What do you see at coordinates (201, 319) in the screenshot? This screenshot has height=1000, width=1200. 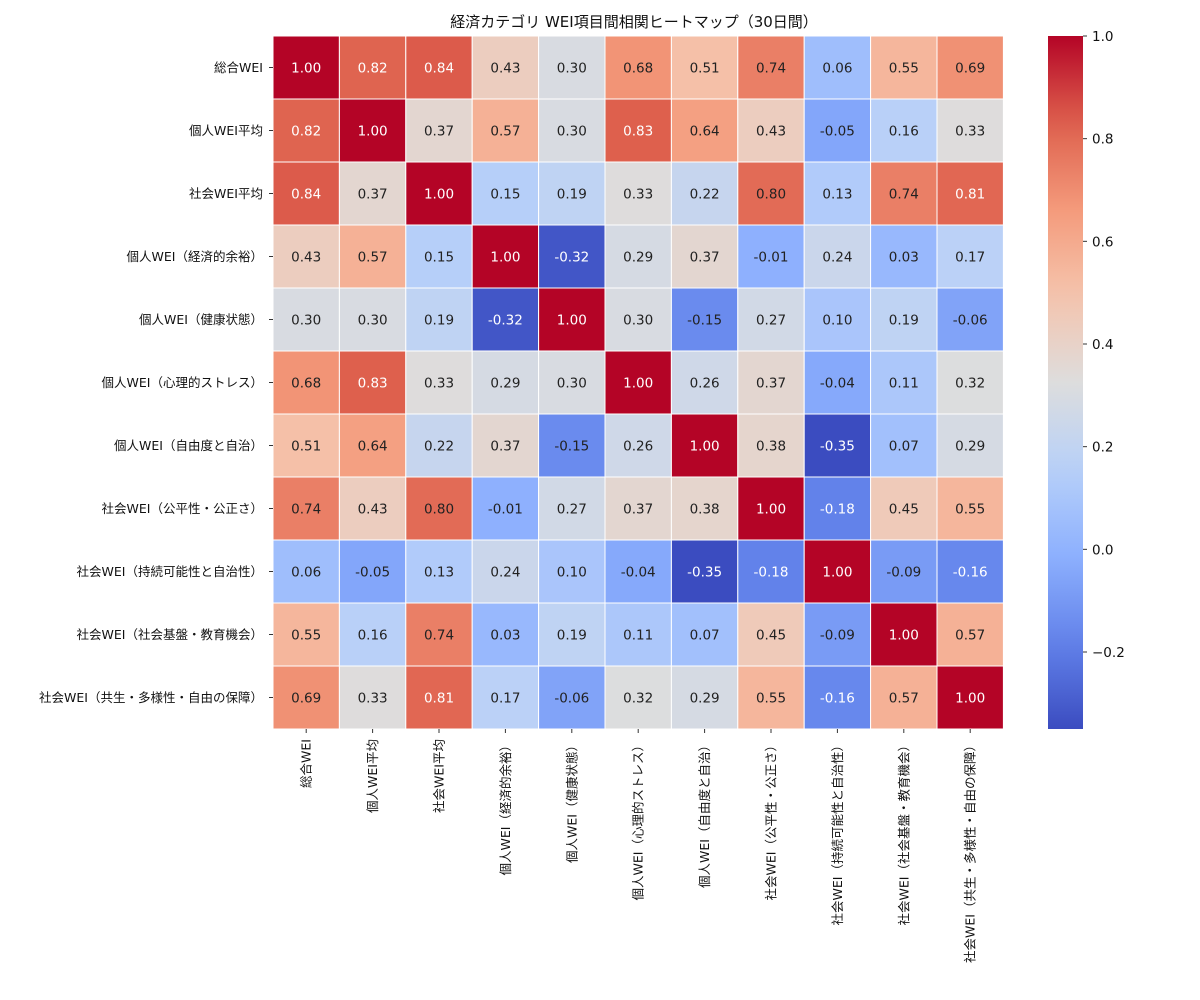 I see `y-tick-label: 個人WEI（健康状態）` at bounding box center [201, 319].